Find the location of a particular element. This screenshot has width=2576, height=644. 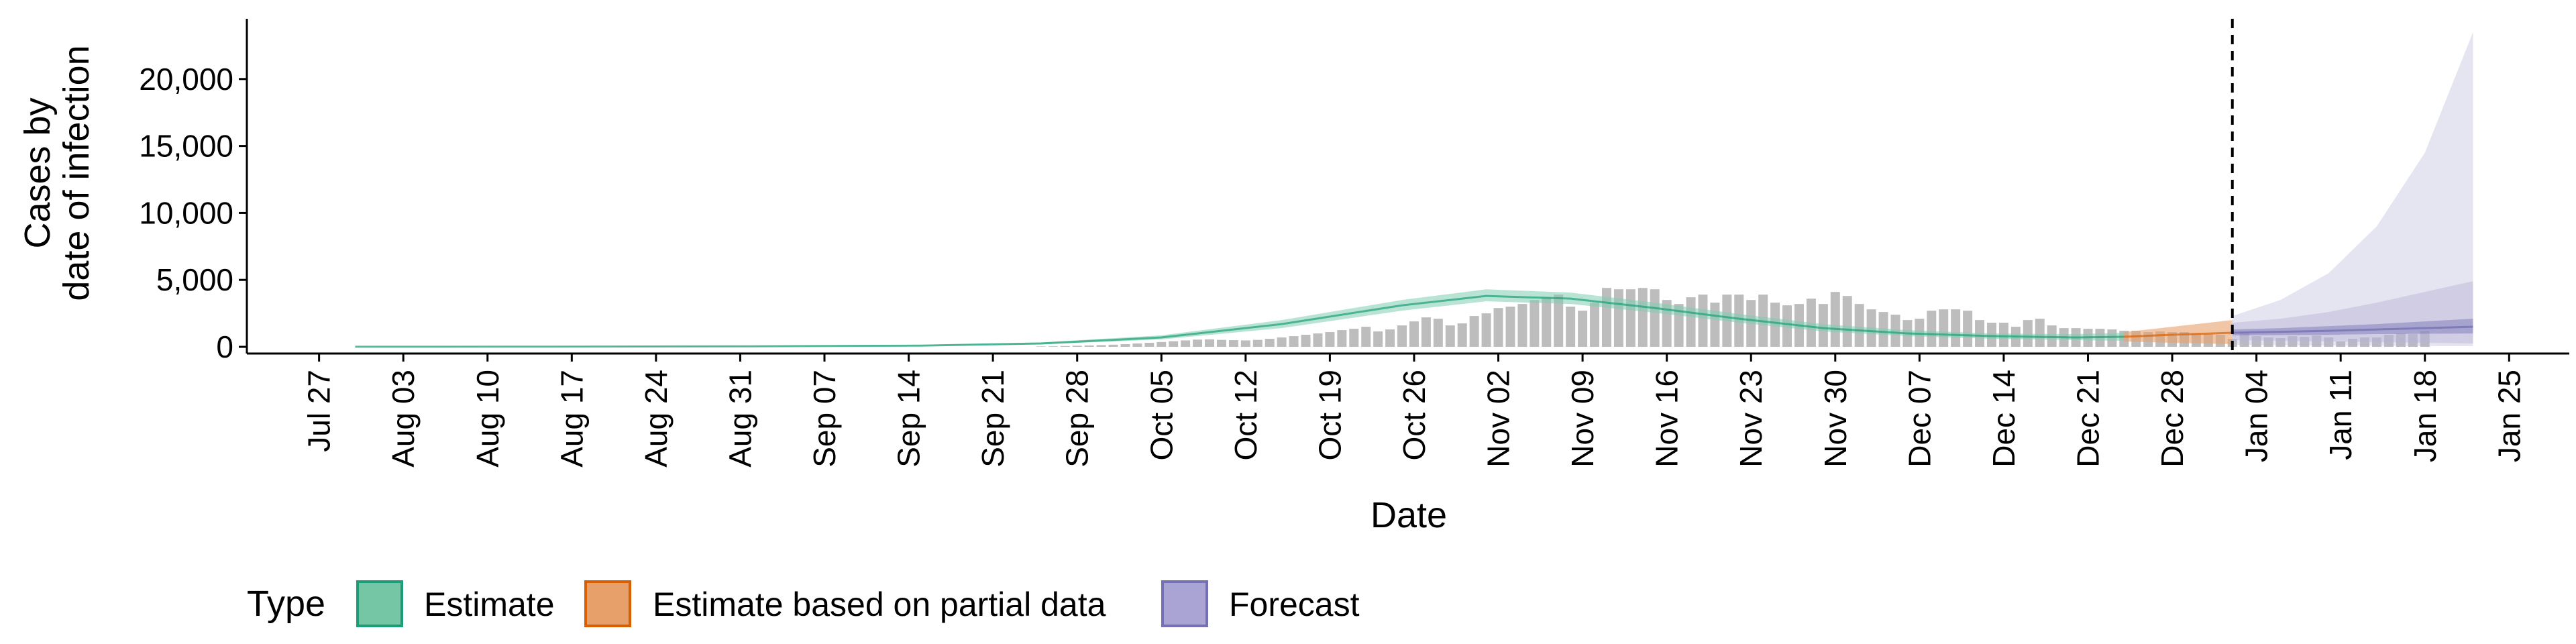

x-axis-title: Date is located at coordinates (1409, 515).